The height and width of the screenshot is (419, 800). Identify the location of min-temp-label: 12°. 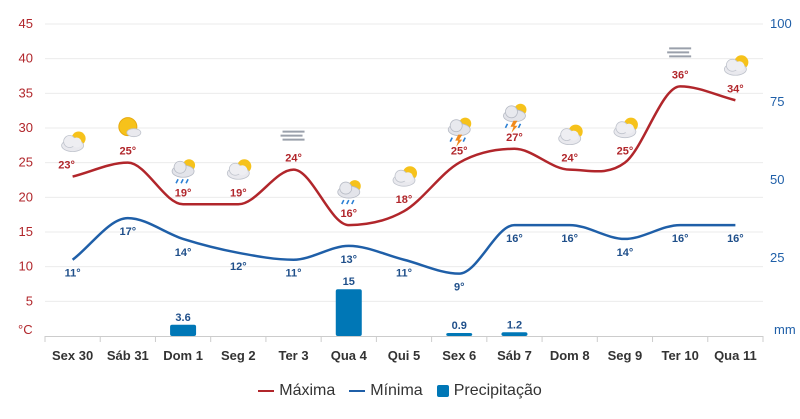
(238, 267).